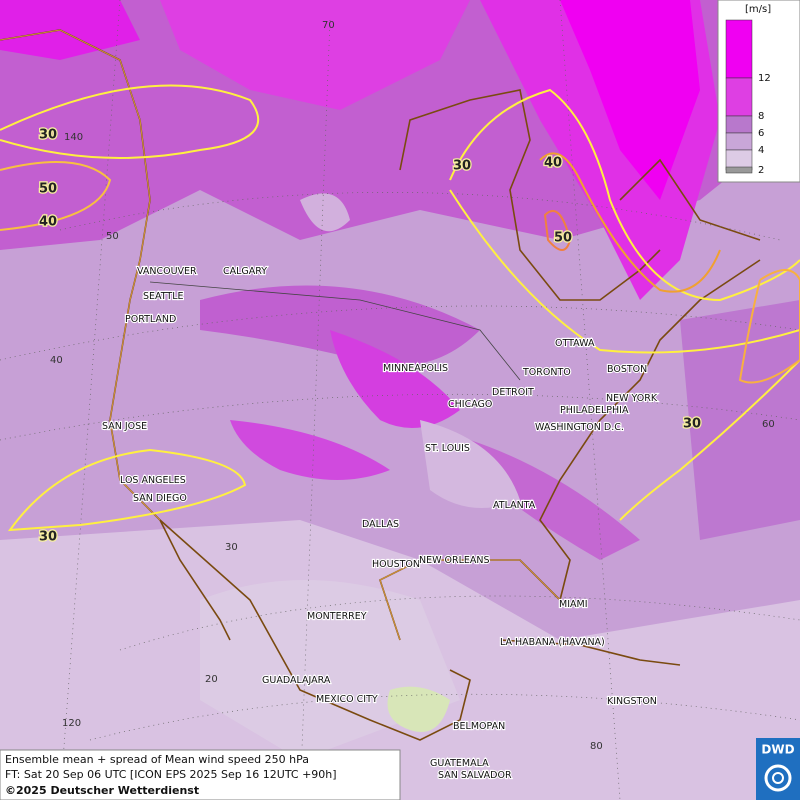 This screenshot has width=800, height=800. Describe the element at coordinates (163, 296) in the screenshot. I see `city-label: SEATTLE` at that location.